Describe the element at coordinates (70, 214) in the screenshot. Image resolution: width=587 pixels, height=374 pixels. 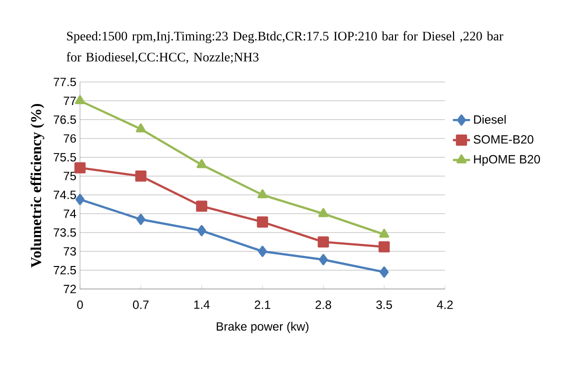
I see `y-tick-label: 74` at that location.